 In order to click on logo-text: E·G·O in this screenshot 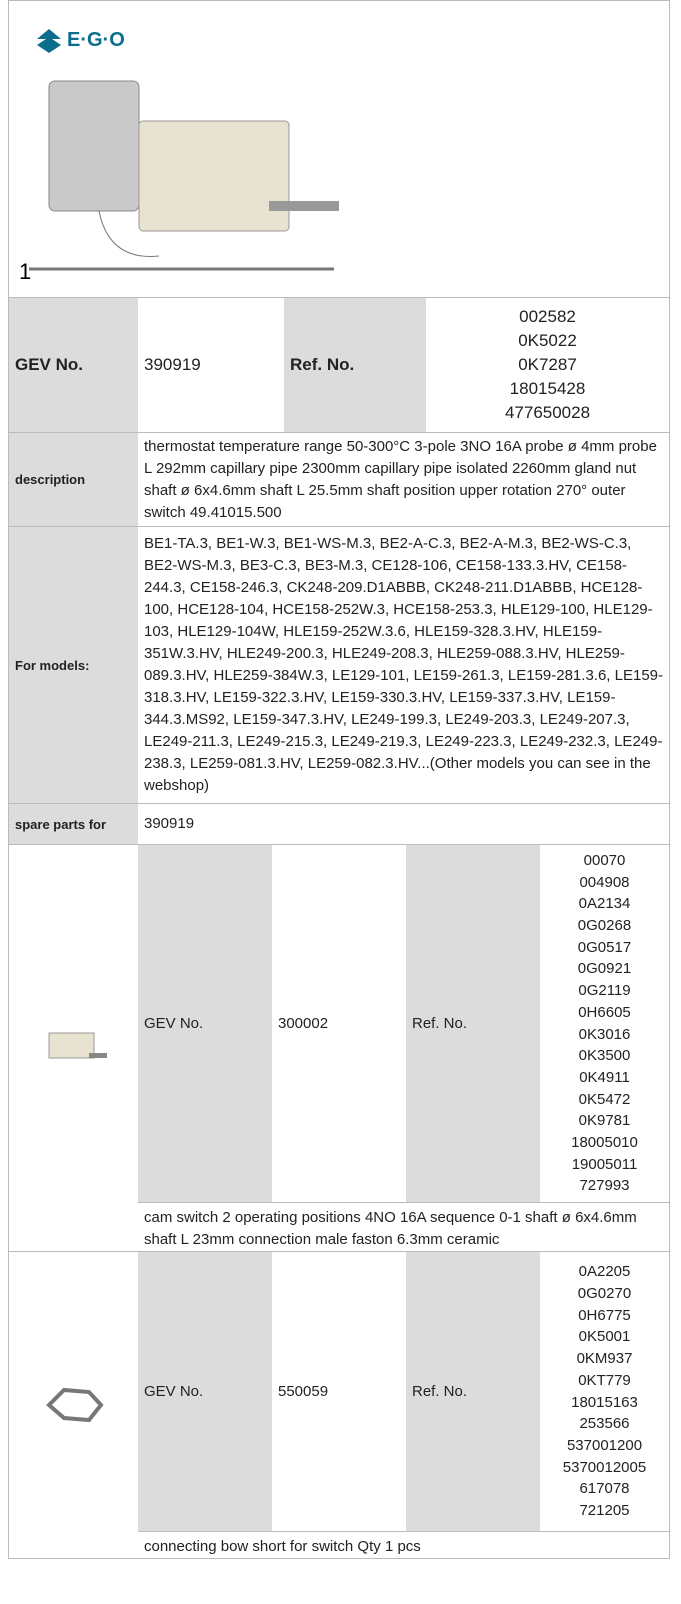, I will do `click(96, 40)`.